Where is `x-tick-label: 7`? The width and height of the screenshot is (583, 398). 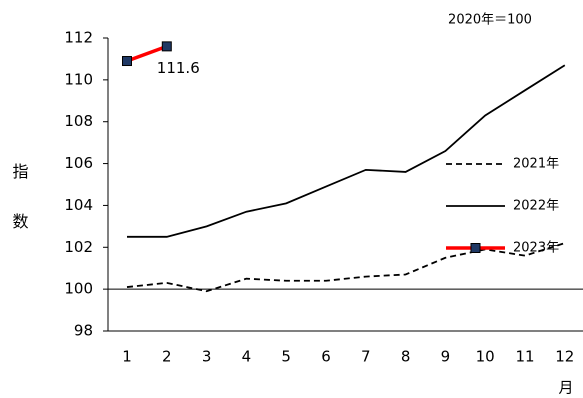 x-tick-label: 7 is located at coordinates (366, 357).